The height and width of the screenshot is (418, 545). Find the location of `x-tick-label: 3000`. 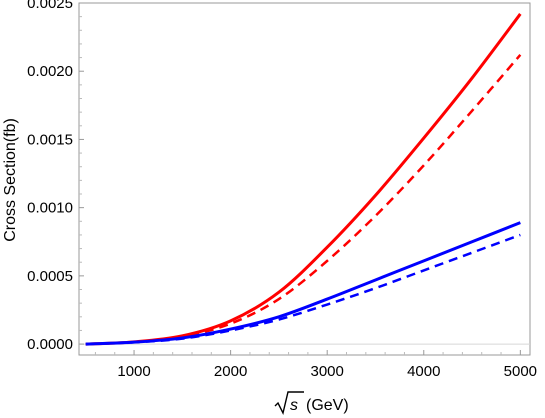

x-tick-label: 3000 is located at coordinates (327, 371).